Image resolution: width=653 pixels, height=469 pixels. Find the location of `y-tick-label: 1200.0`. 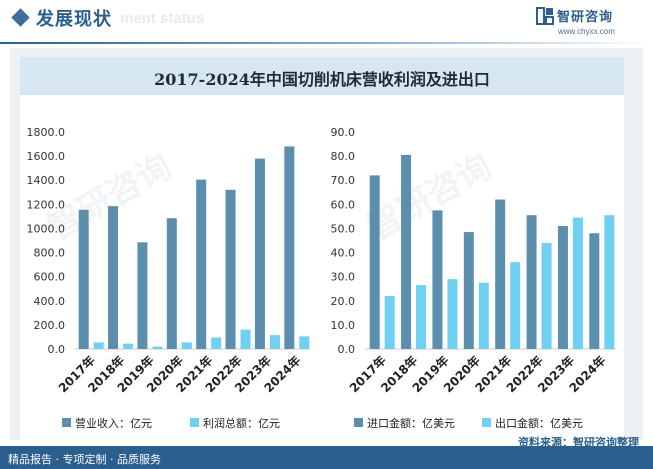

y-tick-label: 1200.0 is located at coordinates (46, 204).